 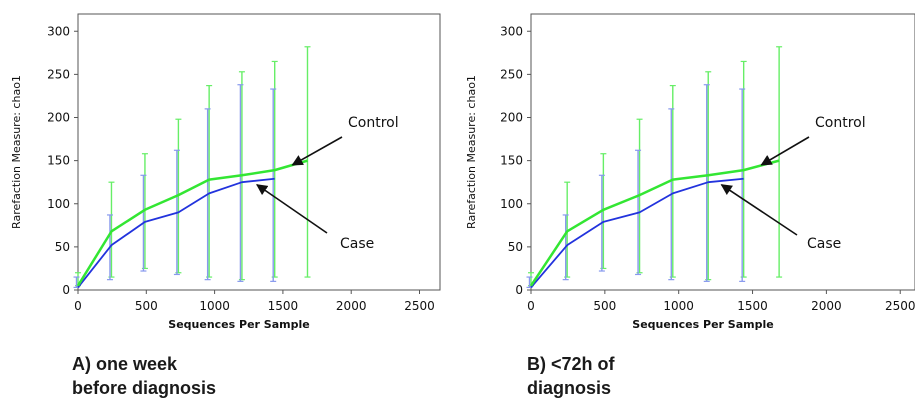 I want to click on caption-b-line1: <72h of, so click(x=583, y=364).